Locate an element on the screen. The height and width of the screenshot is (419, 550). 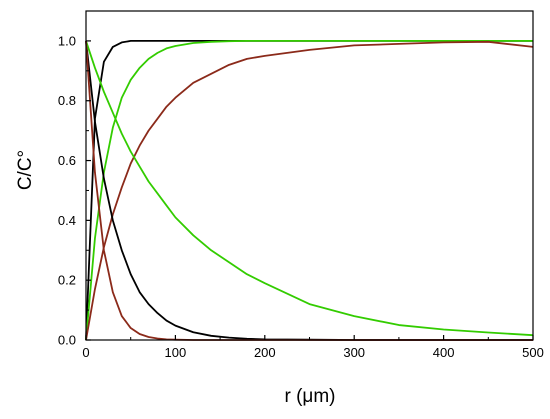
y-tick-label: 0.8 is located at coordinates (67, 100).